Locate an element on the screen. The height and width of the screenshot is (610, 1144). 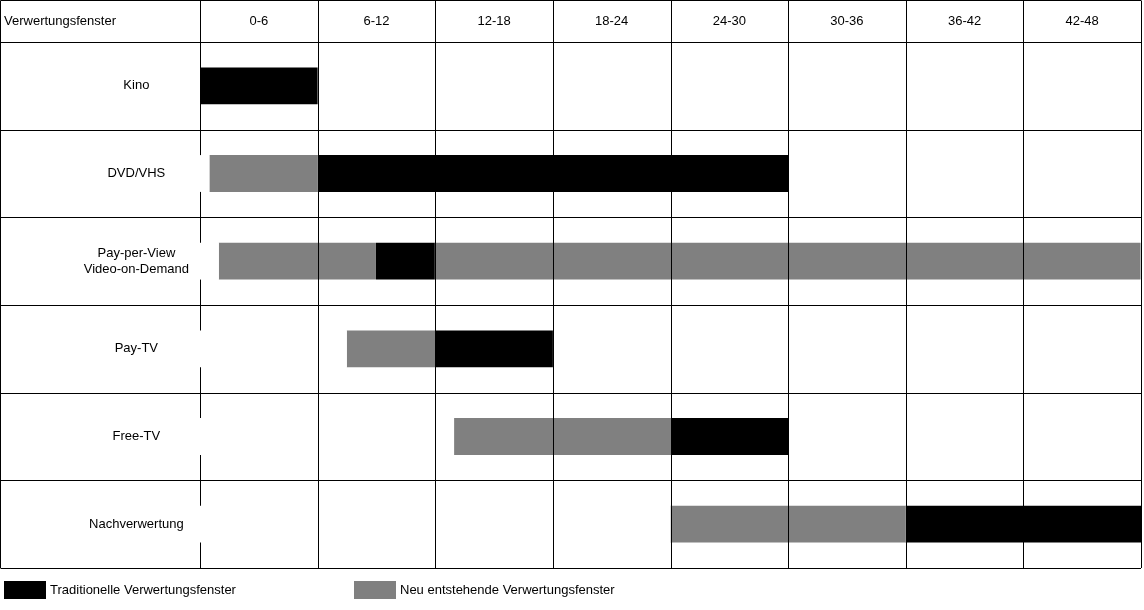
annotation: 30-36 is located at coordinates (847, 20).